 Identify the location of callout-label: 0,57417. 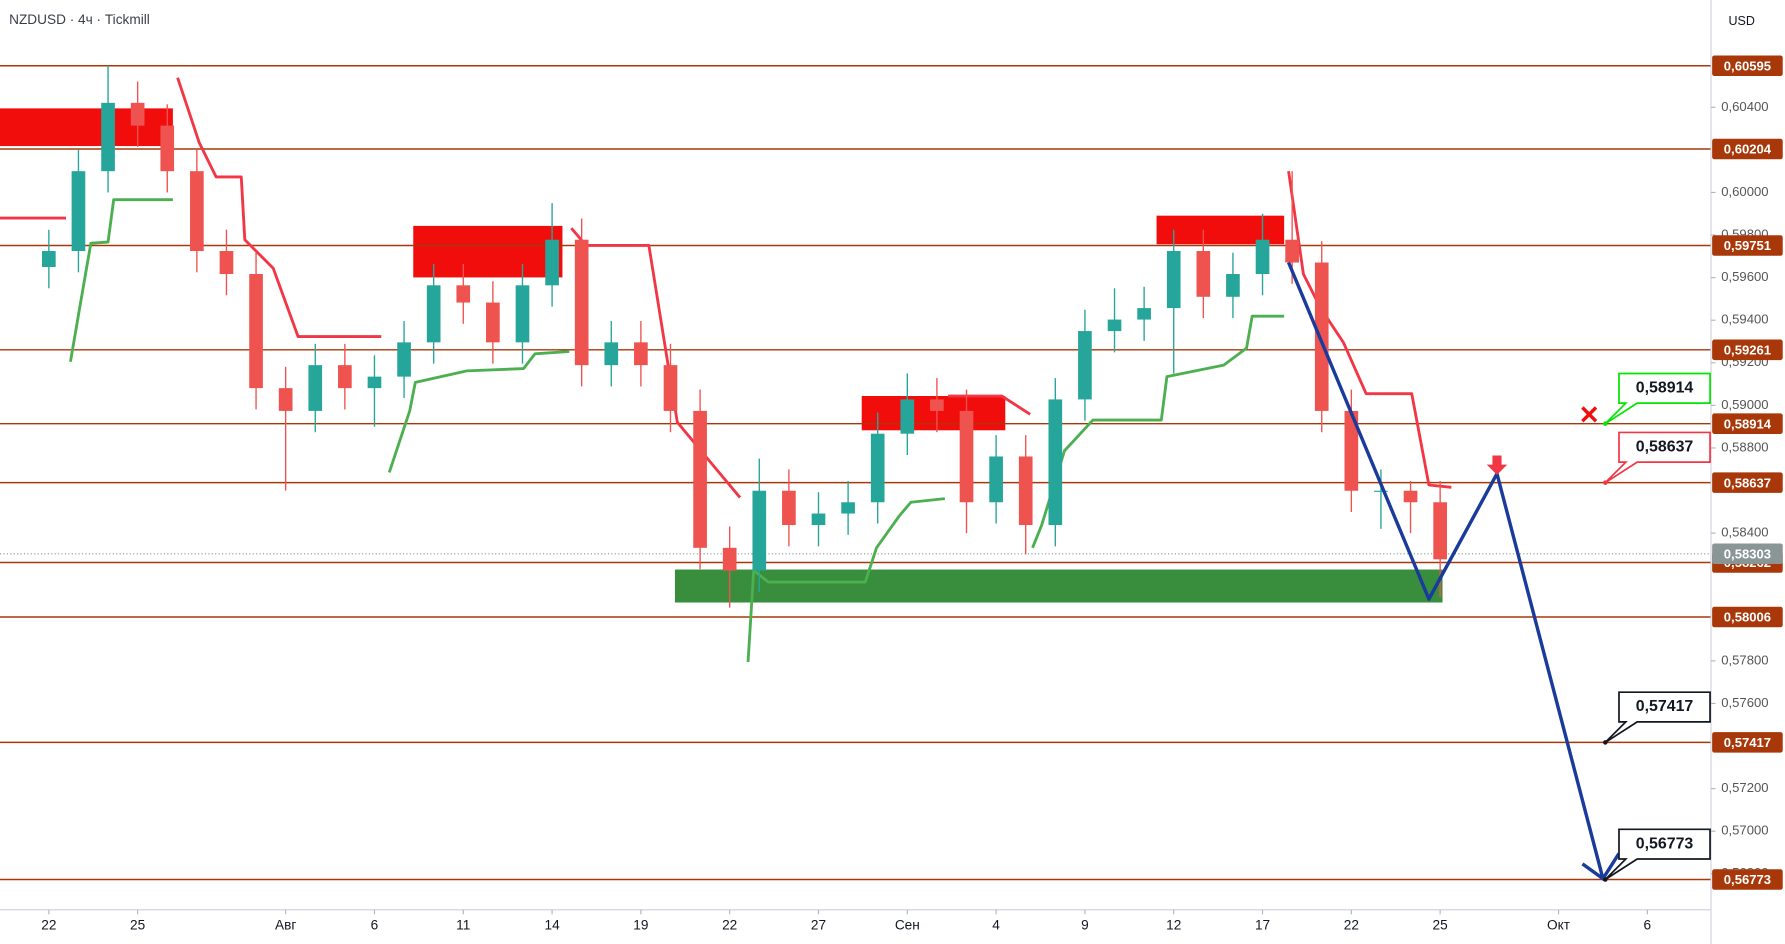
(1665, 706).